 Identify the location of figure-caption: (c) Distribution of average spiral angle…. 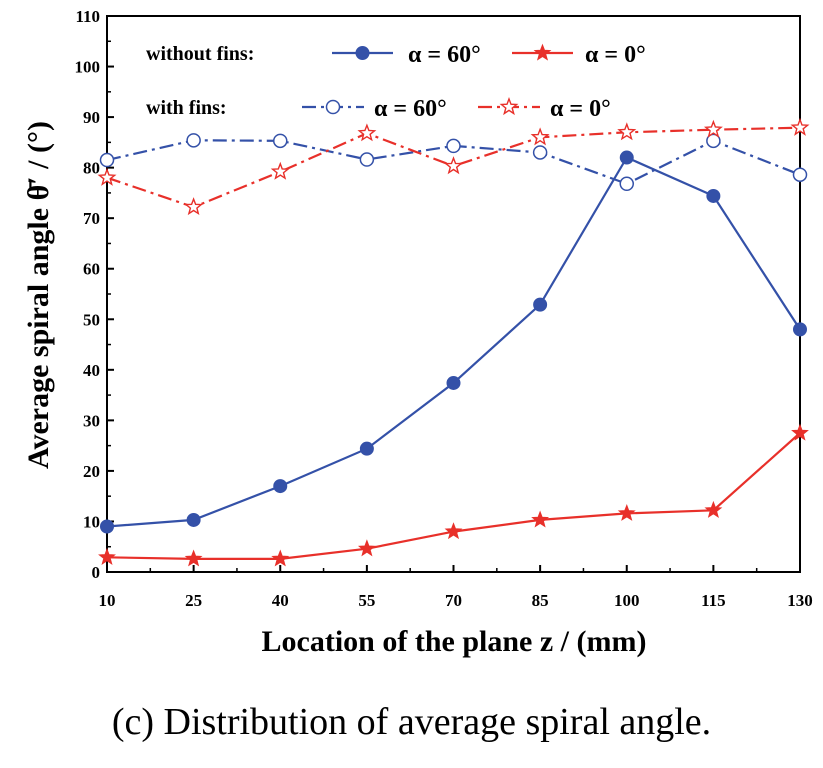
(411, 722).